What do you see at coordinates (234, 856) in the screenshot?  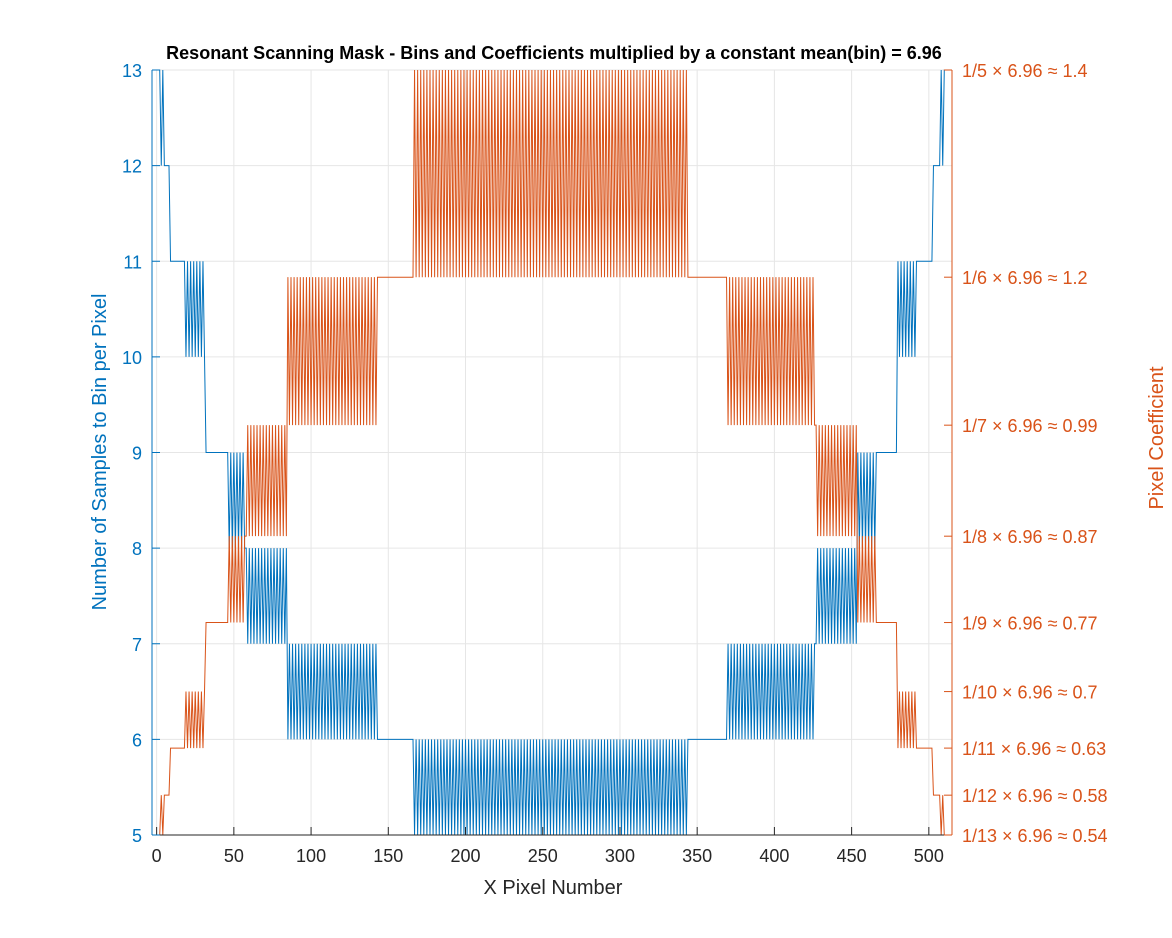 I see `x-tick-label: 50` at bounding box center [234, 856].